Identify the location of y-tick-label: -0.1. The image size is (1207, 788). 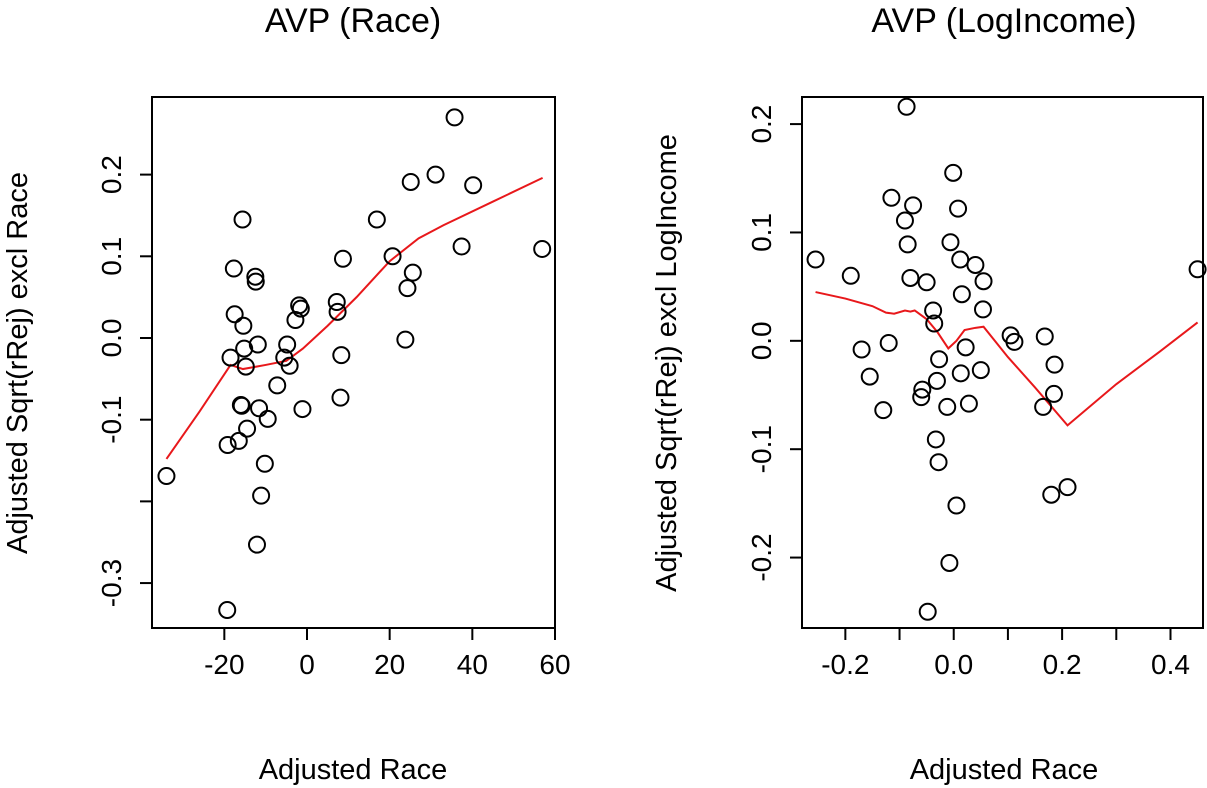
(761, 449).